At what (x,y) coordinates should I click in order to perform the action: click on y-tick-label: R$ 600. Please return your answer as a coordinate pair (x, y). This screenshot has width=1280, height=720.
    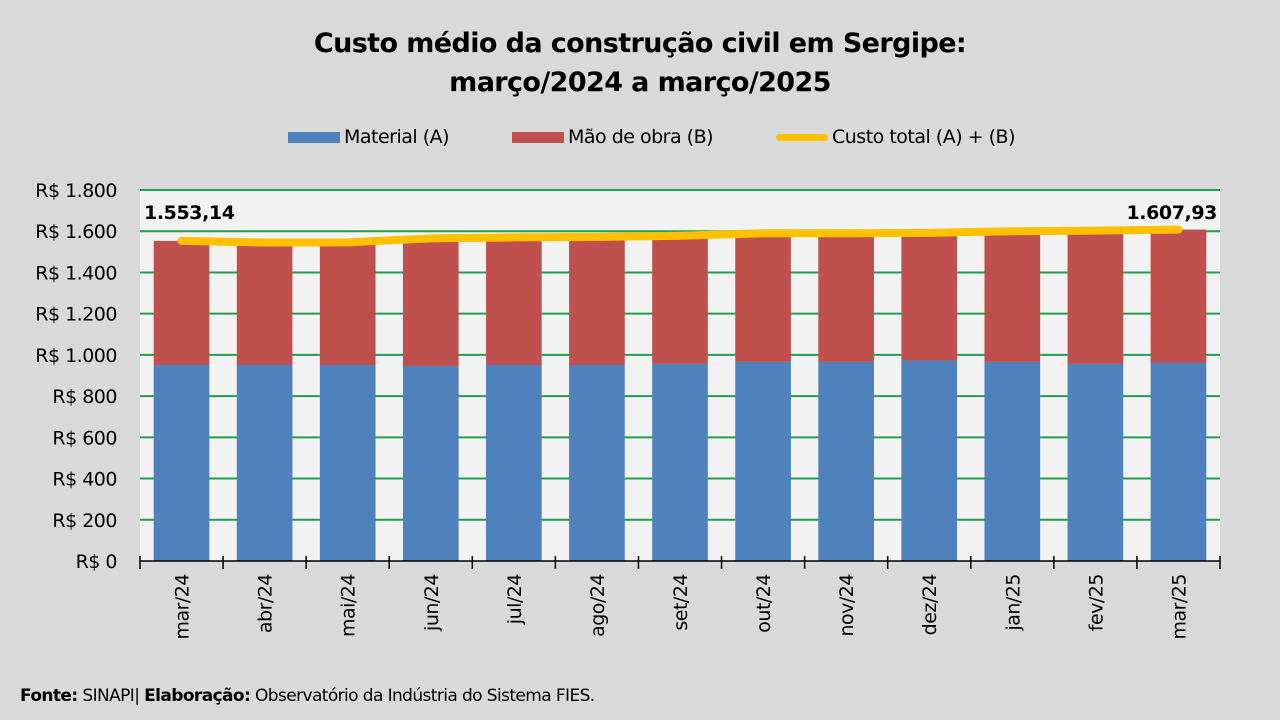
    Looking at the image, I should click on (84, 438).